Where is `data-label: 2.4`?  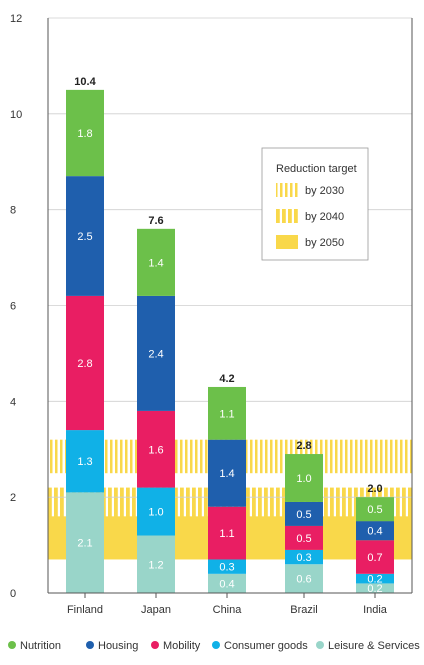
data-label: 2.4 is located at coordinates (155, 354).